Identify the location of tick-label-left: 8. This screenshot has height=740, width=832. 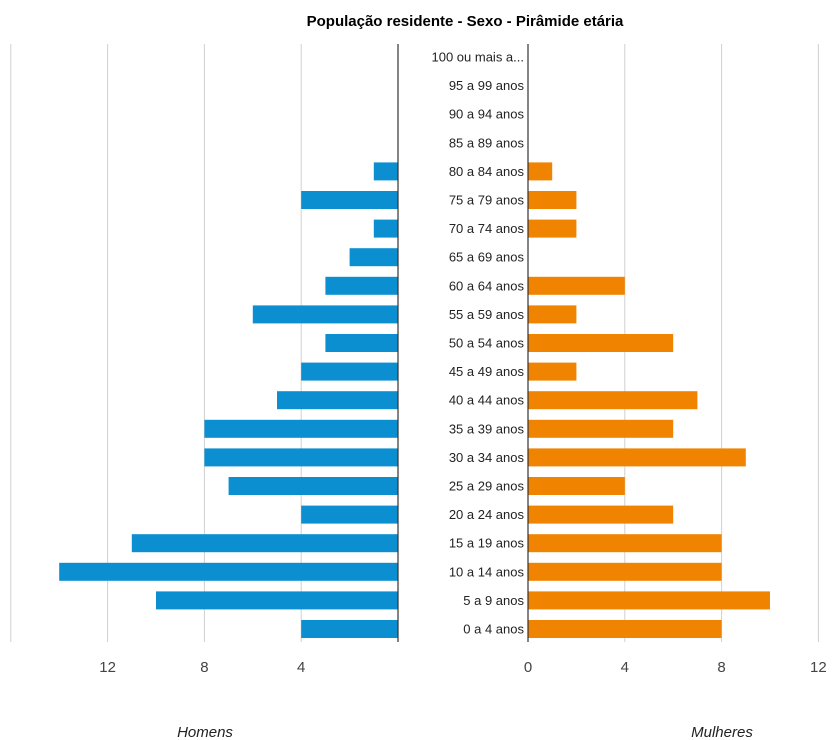
(204, 667).